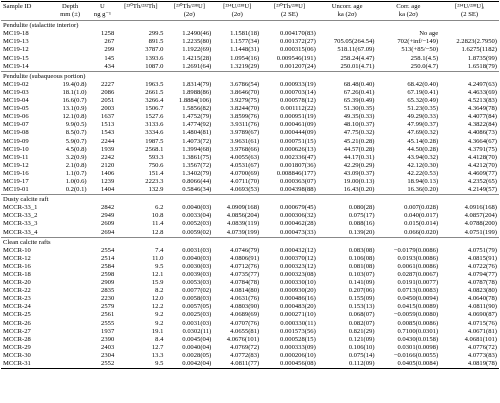 Image resolution: width=500 pixels, height=403 pixels. I want to click on text: 0.001372(27), so click(298, 42).